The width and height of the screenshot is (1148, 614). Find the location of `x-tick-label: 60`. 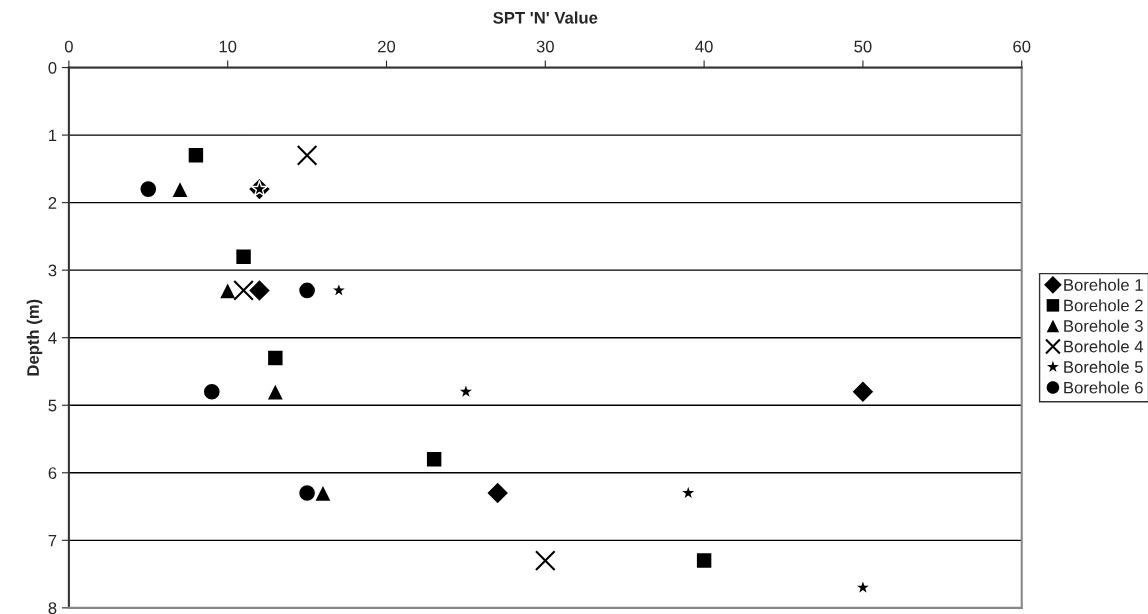

x-tick-label: 60 is located at coordinates (1022, 46).